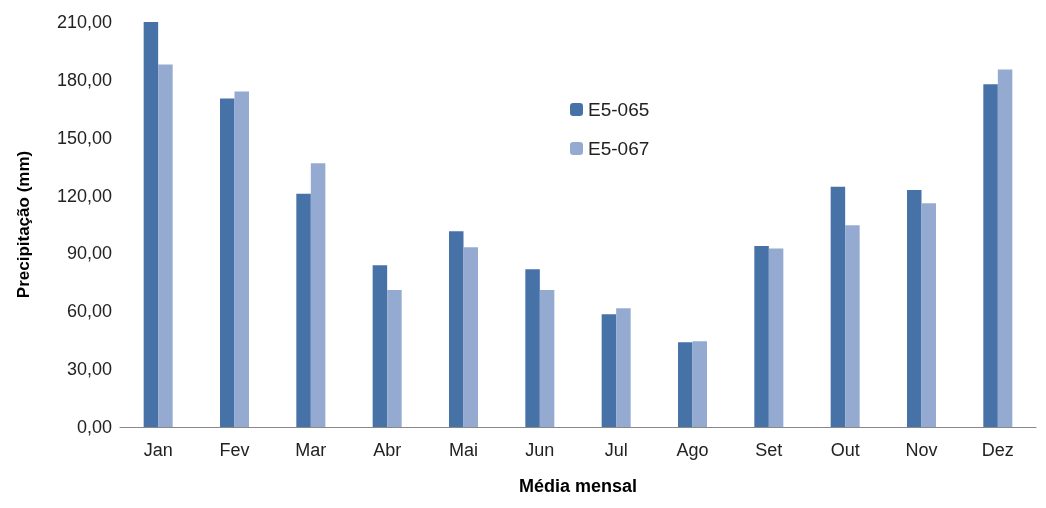 This screenshot has width=1046, height=508. What do you see at coordinates (158, 450) in the screenshot?
I see `x-tick-label: Jan` at bounding box center [158, 450].